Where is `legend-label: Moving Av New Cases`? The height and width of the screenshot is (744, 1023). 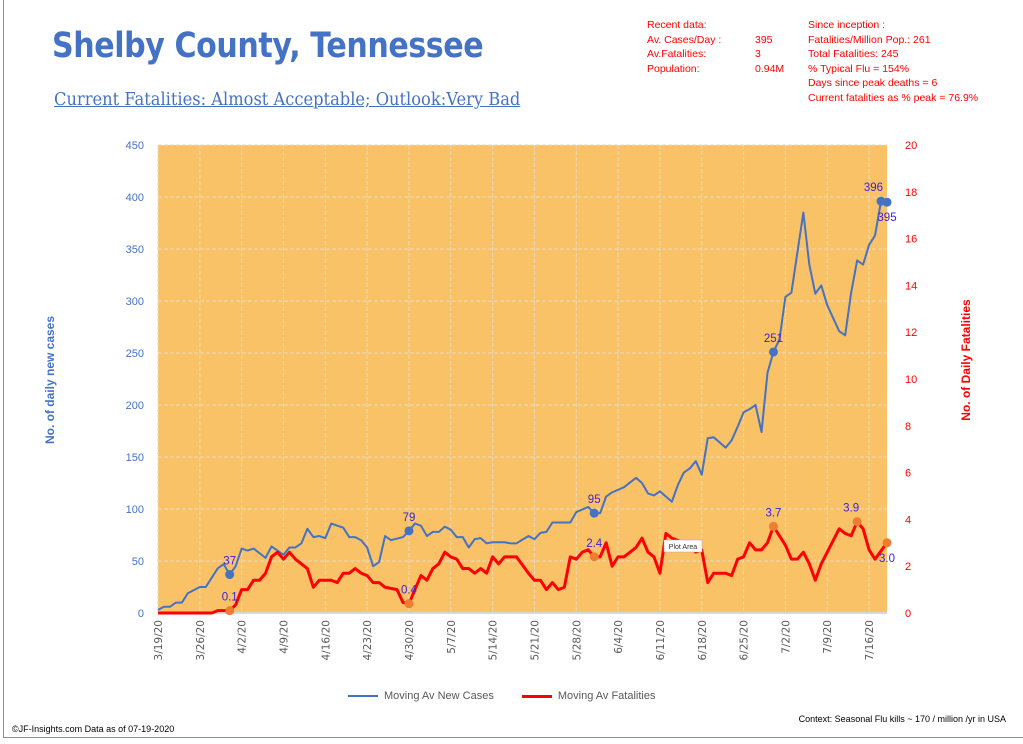
legend-label: Moving Av New Cases is located at coordinates (439, 696).